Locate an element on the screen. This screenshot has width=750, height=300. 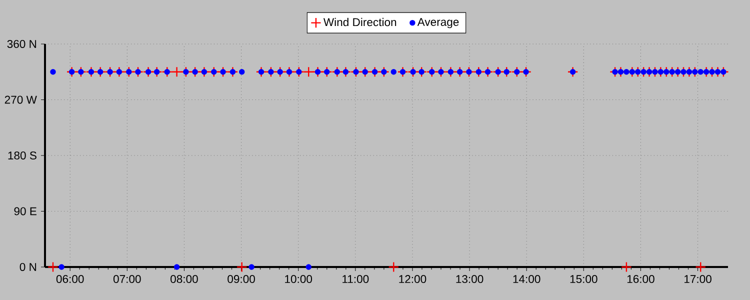
y-tick-label: 0 N is located at coordinates (28, 267).